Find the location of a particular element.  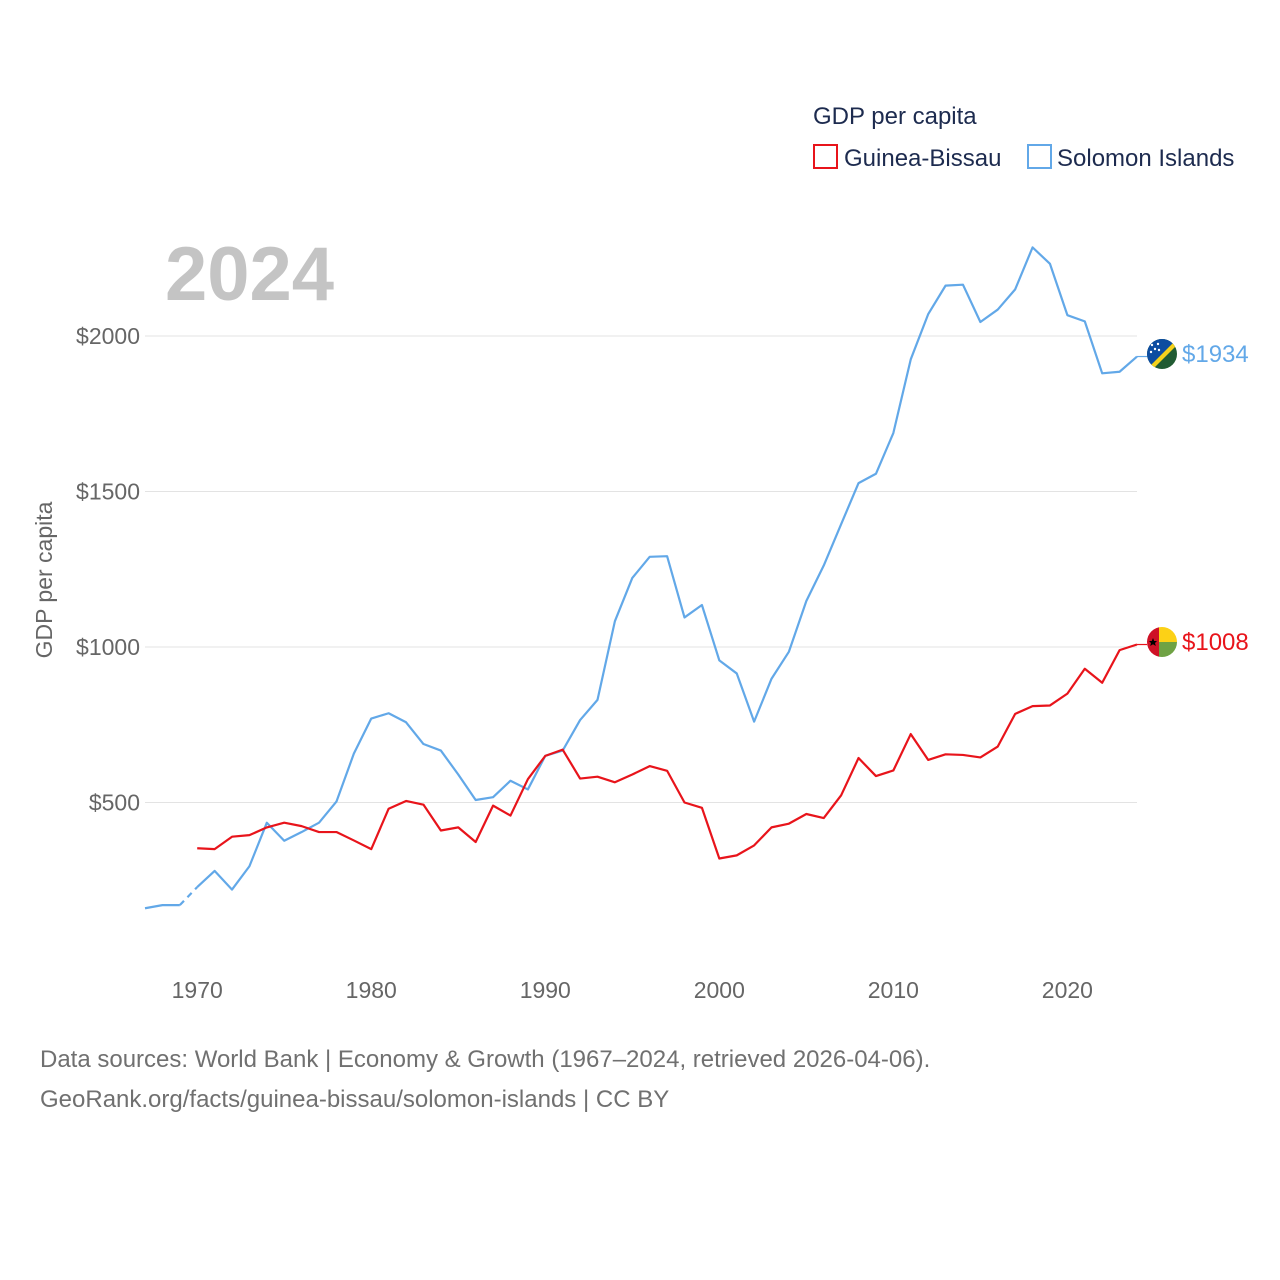

y-axis-title: GDP per capita is located at coordinates (44, 579).